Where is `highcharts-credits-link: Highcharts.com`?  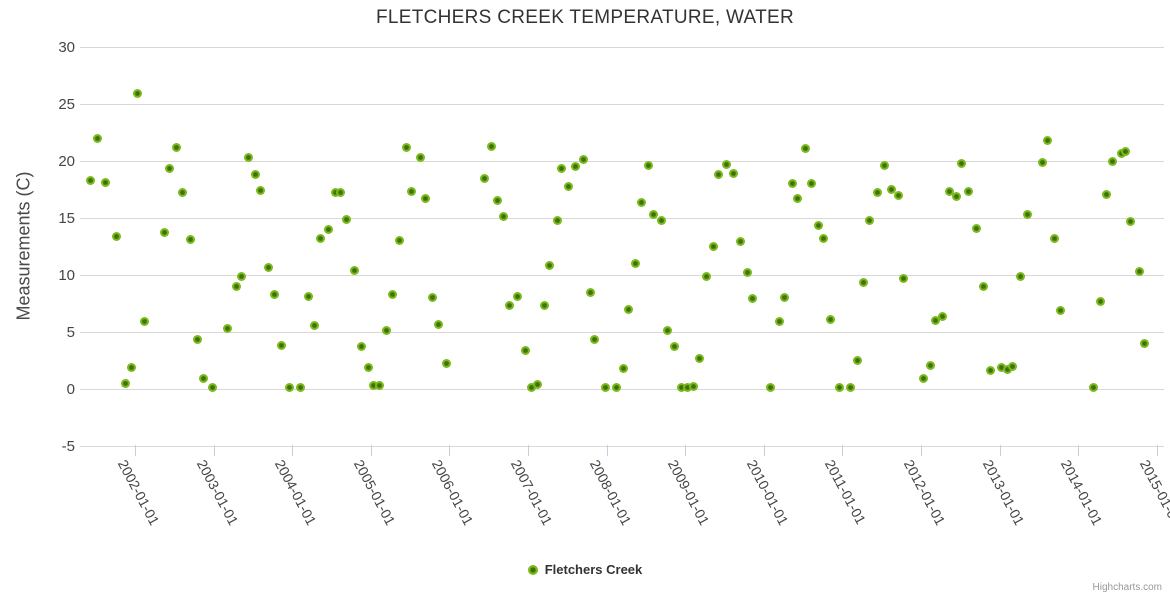
highcharts-credits-link: Highcharts.com is located at coordinates (1127, 587).